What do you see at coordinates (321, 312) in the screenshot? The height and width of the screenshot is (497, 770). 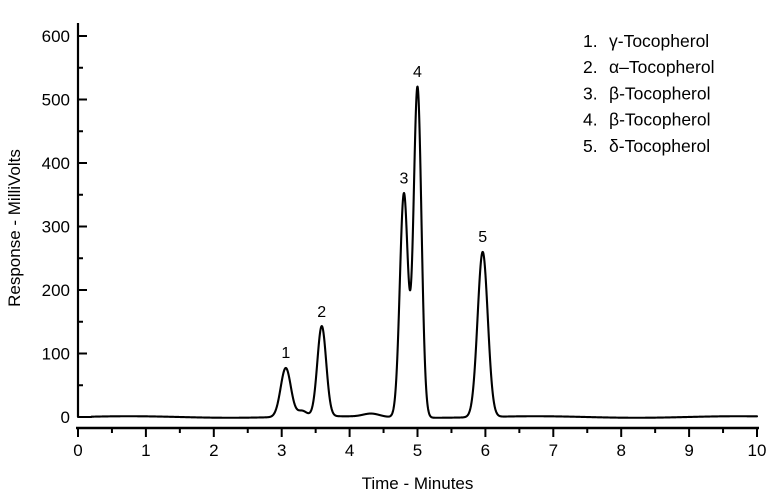 I see `peak-label-2: 2` at bounding box center [321, 312].